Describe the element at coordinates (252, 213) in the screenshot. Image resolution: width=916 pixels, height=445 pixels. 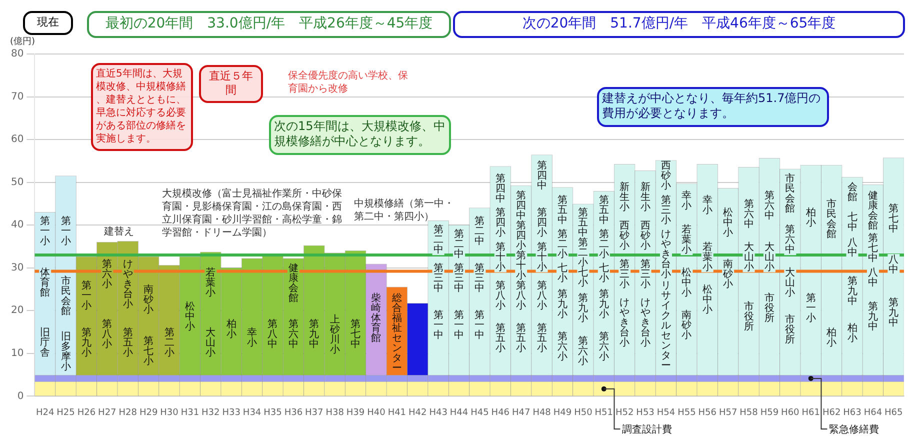
I see `annotation: 大規模改修（富士見福祉作業所・中砂保育園・見影橋保育園・江の島保育園・西立川保育園・砂川学習館・高松学童・錦学習館・ドリーム学園）` at that location.